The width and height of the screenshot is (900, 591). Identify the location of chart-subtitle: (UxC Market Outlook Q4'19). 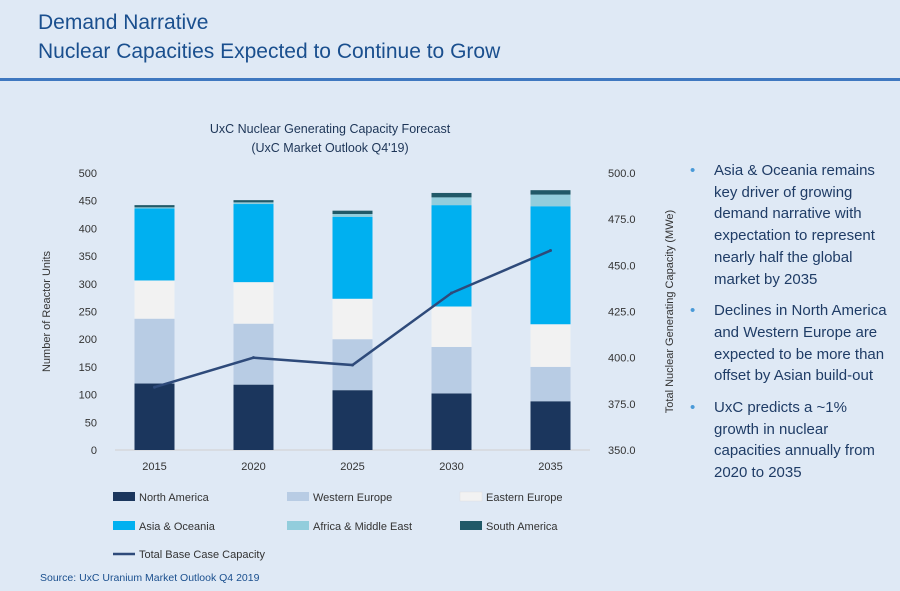
(330, 148).